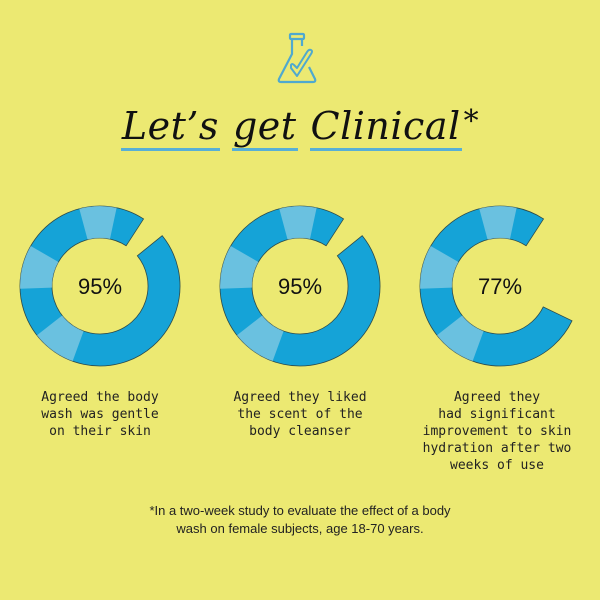 The width and height of the screenshot is (600, 600). Describe the element at coordinates (297, 58) in the screenshot. I see `flask-check-icon` at that location.